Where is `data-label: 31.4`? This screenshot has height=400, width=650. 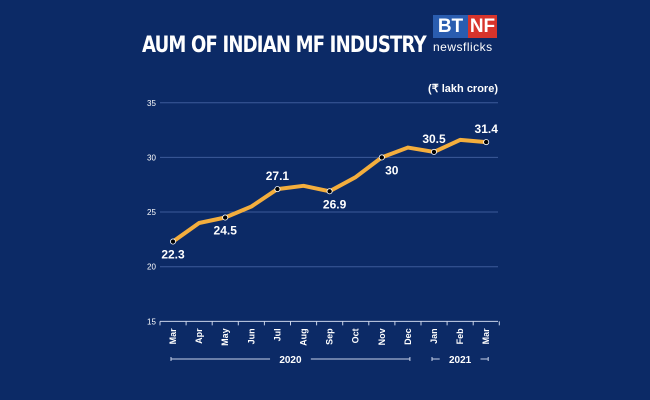
data-label: 31.4 is located at coordinates (487, 129).